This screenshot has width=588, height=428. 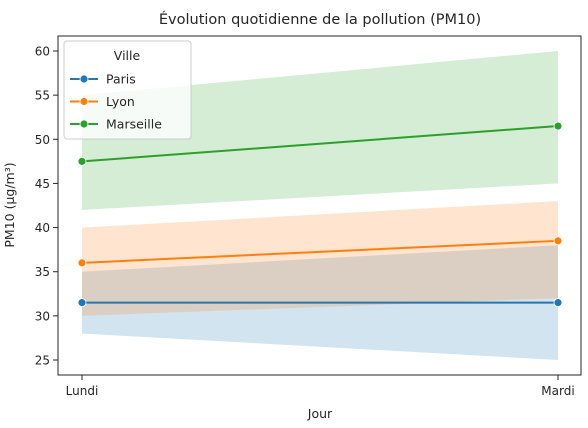 I want to click on legend-item-marseille: Marseille, so click(x=116, y=124).